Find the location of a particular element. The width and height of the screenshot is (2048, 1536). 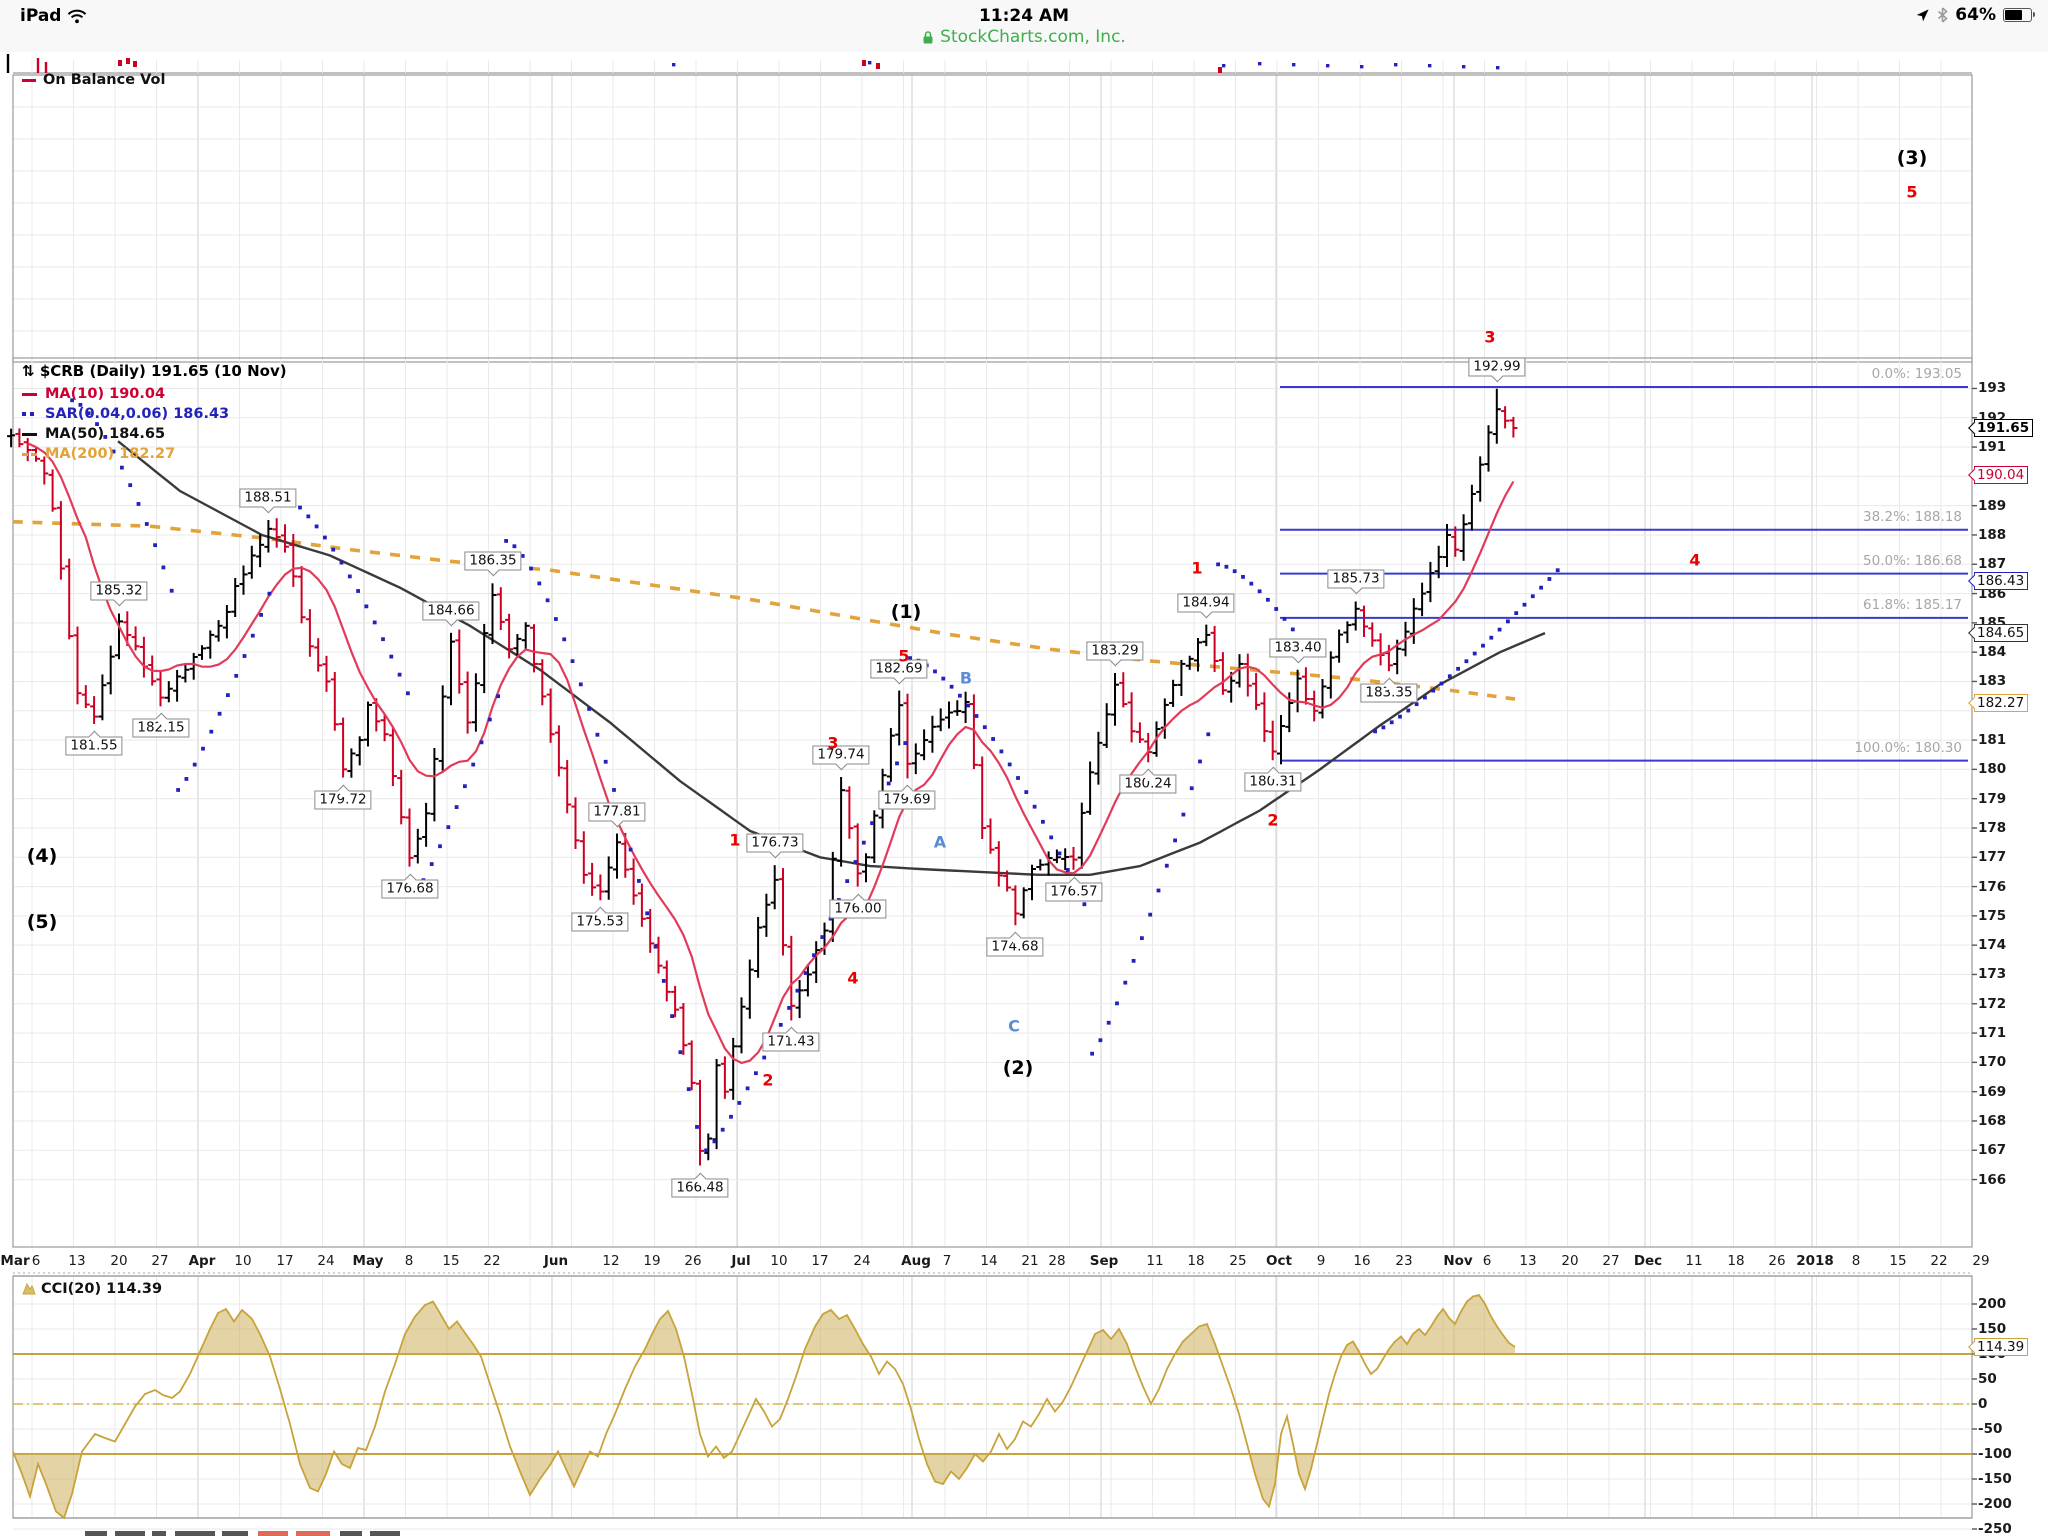

clock: 11:24 AM is located at coordinates (1024, 16).